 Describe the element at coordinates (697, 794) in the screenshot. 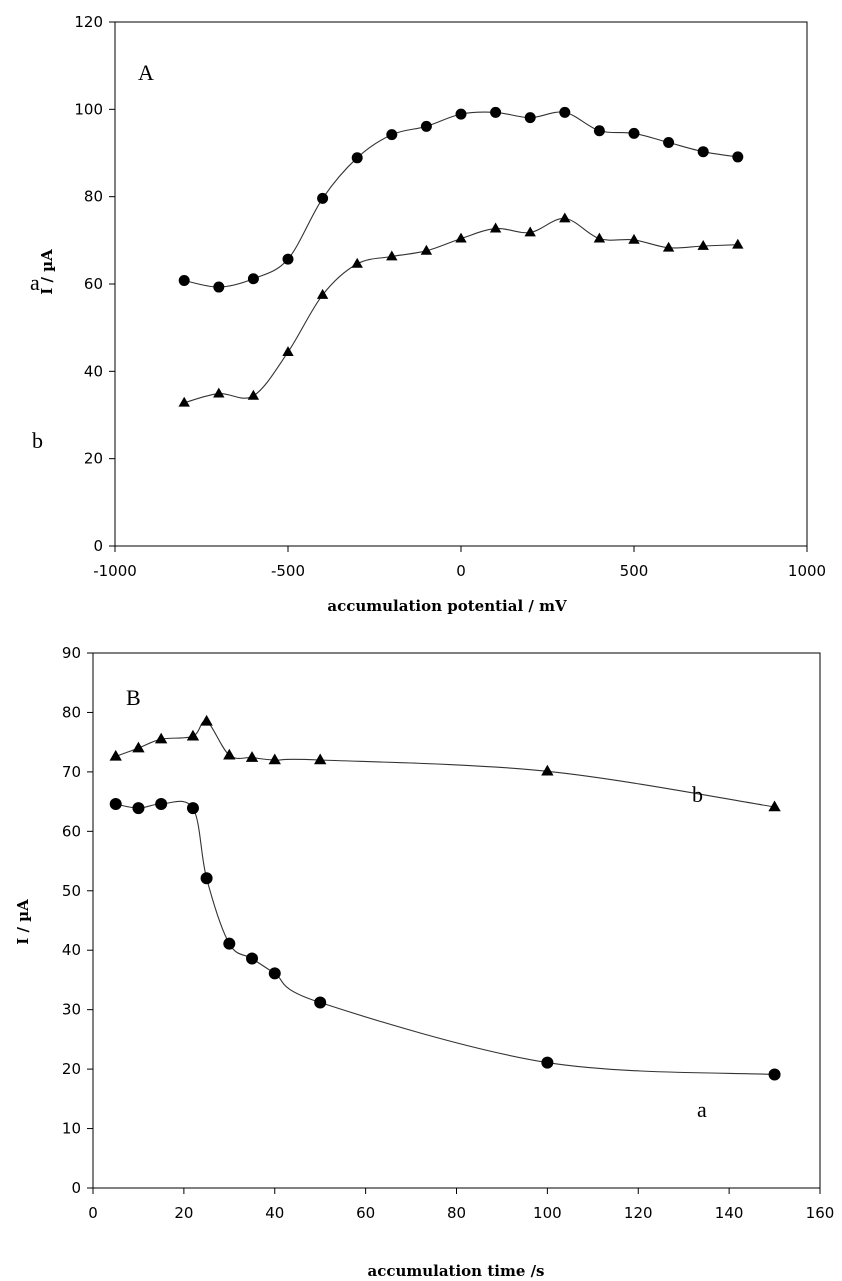

I see `series-label-b-bottom: b` at that location.